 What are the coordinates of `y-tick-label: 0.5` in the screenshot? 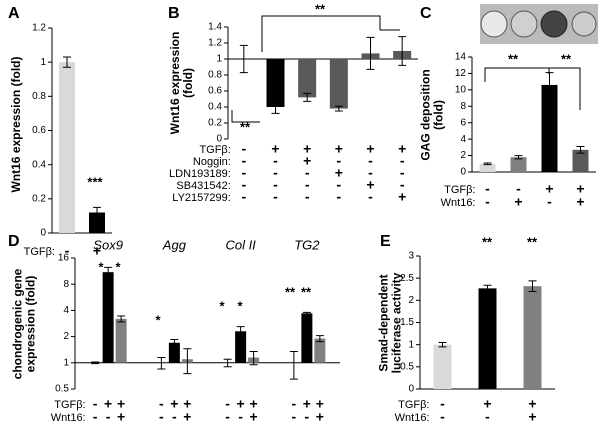 It's located at (407, 366).